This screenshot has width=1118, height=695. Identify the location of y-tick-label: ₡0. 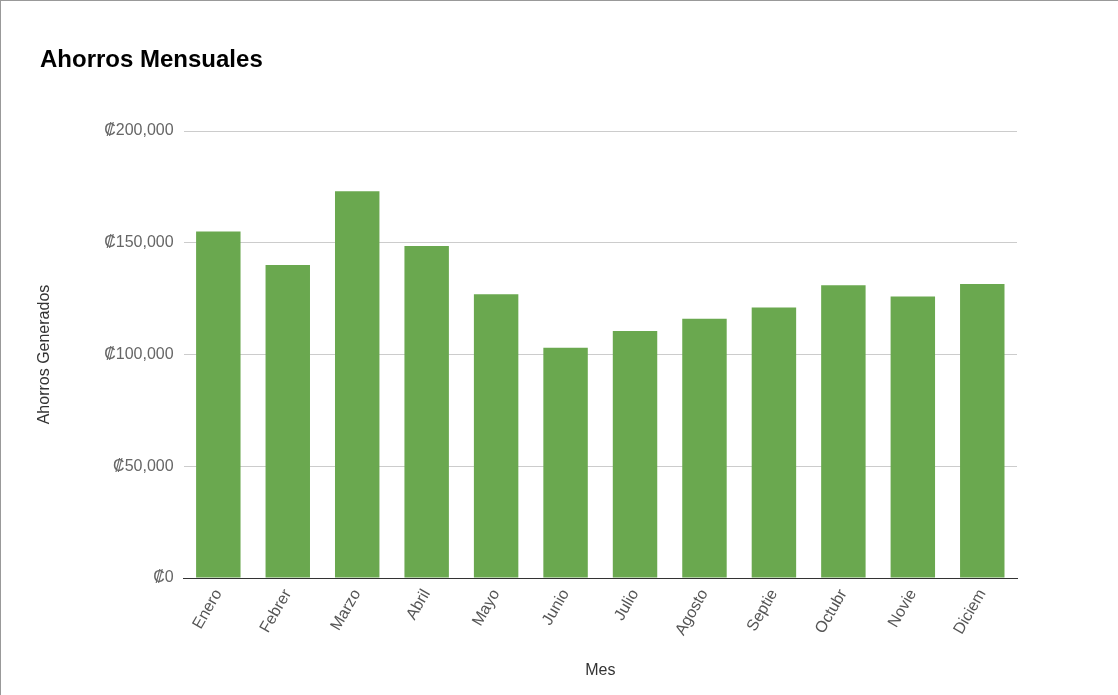
(163, 577).